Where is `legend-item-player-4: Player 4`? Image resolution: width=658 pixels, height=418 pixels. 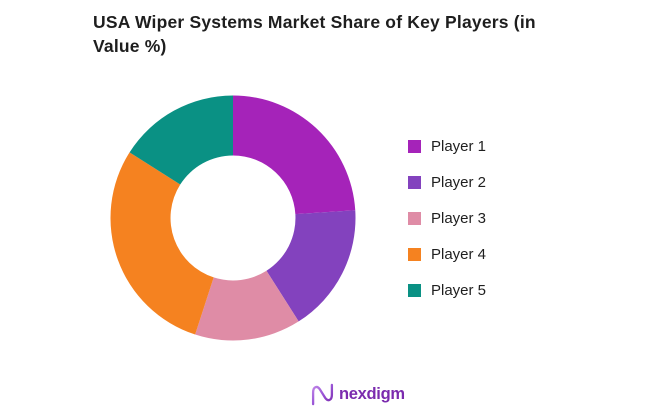 legend-item-player-4: Player 4 is located at coordinates (447, 254).